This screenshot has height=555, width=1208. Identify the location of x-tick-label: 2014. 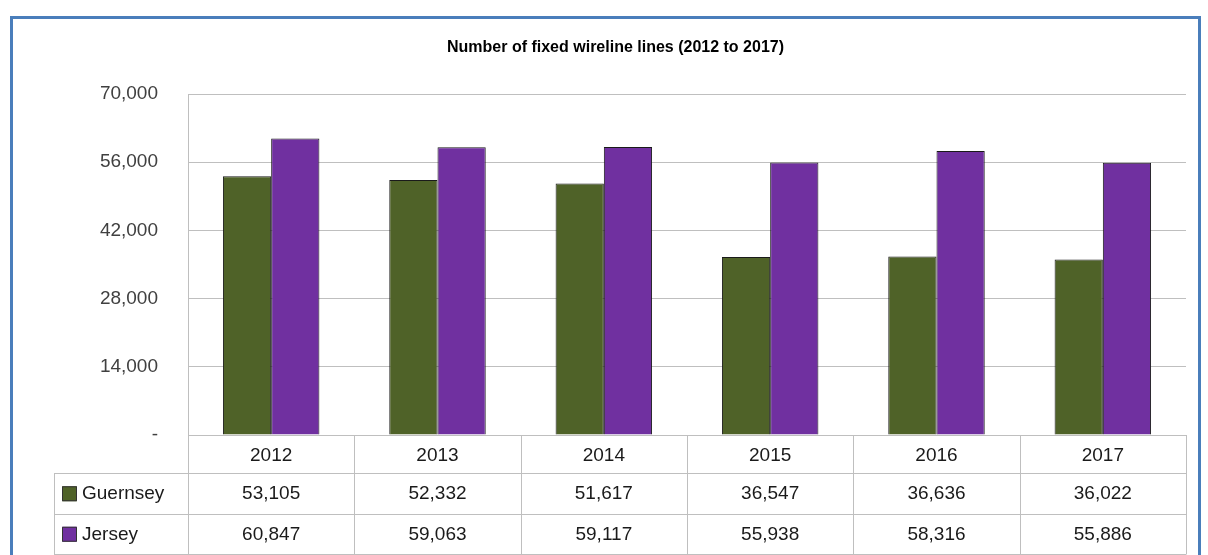
(604, 454).